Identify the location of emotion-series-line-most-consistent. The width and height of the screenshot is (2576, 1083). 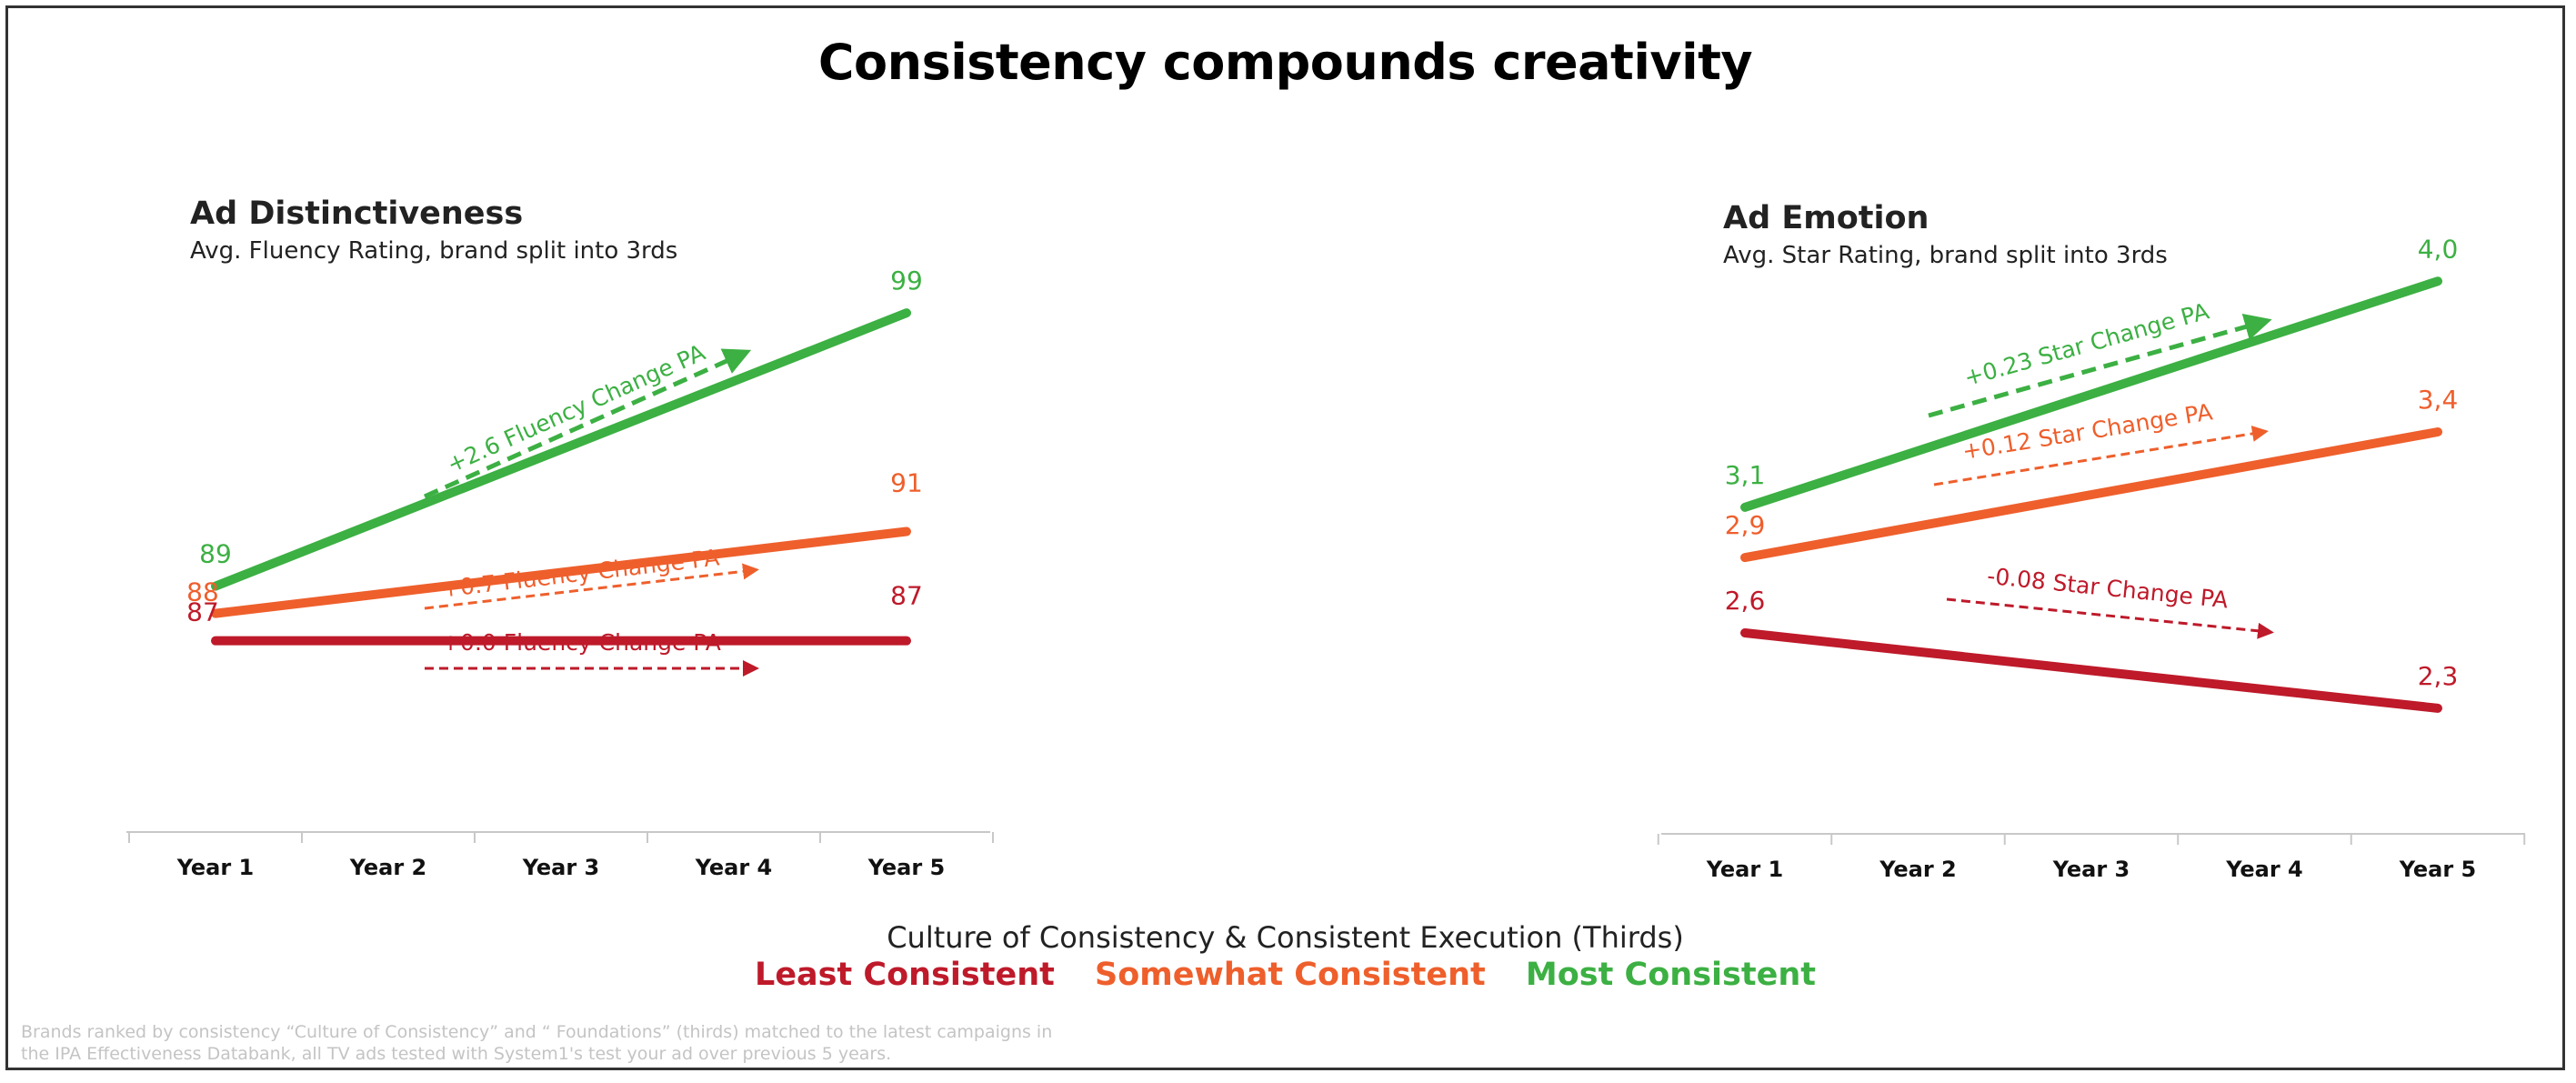
(2091, 394).